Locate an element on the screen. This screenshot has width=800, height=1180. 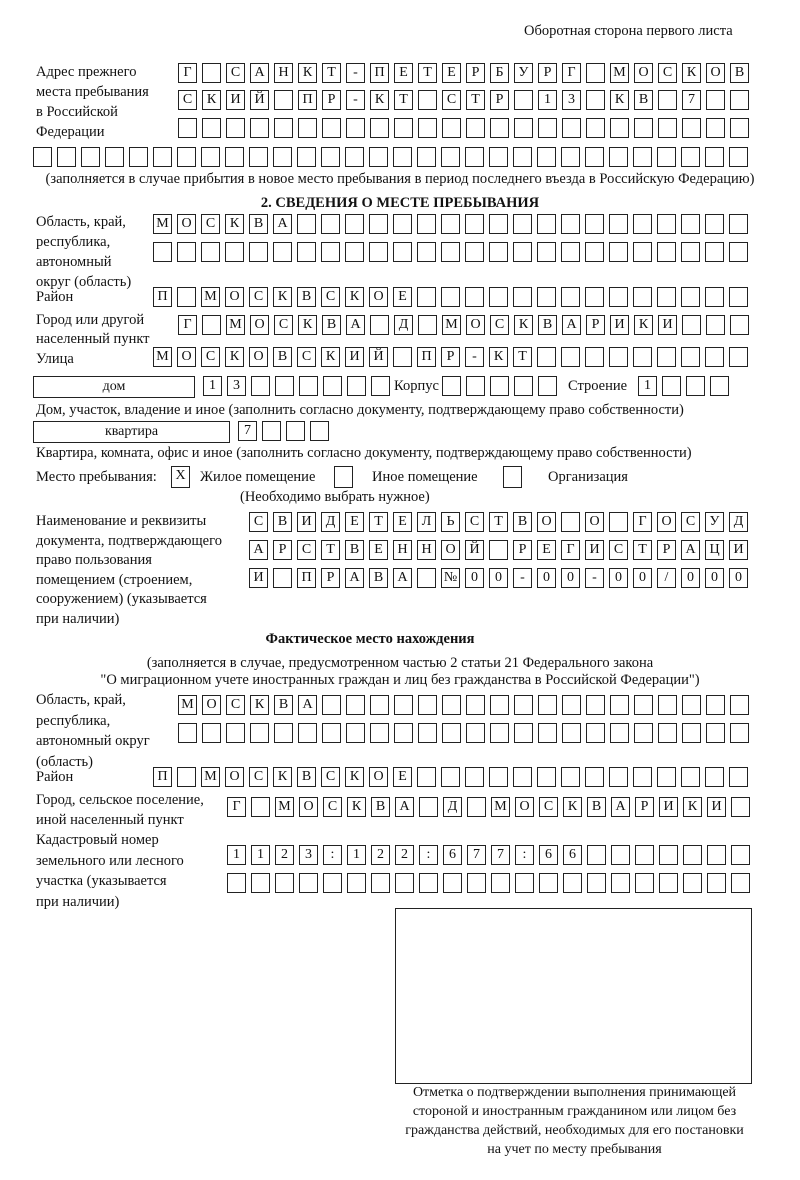
char-cell: И is located at coordinates (667, 325).